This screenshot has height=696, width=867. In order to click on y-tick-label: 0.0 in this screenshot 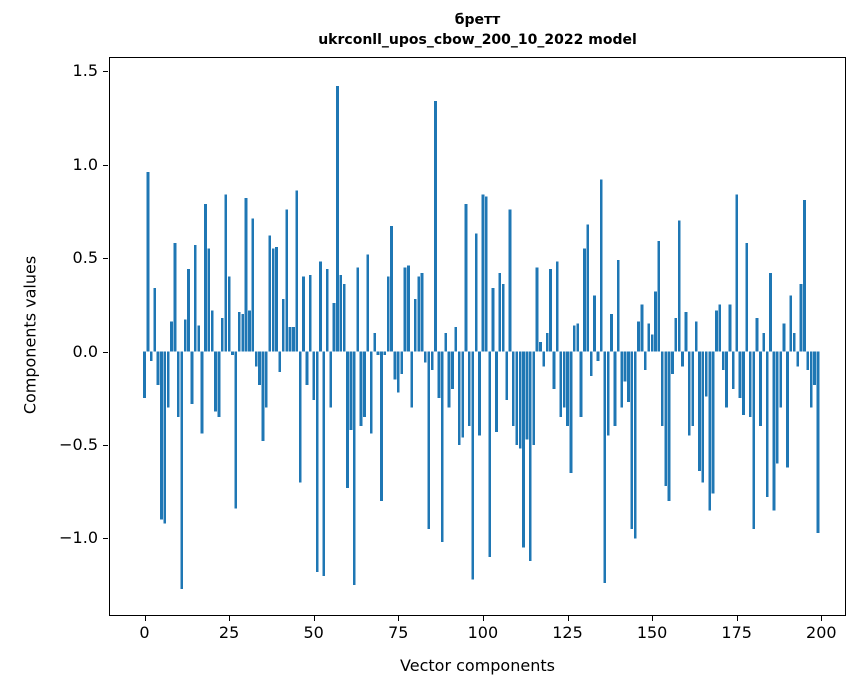, I will do `click(85, 351)`.